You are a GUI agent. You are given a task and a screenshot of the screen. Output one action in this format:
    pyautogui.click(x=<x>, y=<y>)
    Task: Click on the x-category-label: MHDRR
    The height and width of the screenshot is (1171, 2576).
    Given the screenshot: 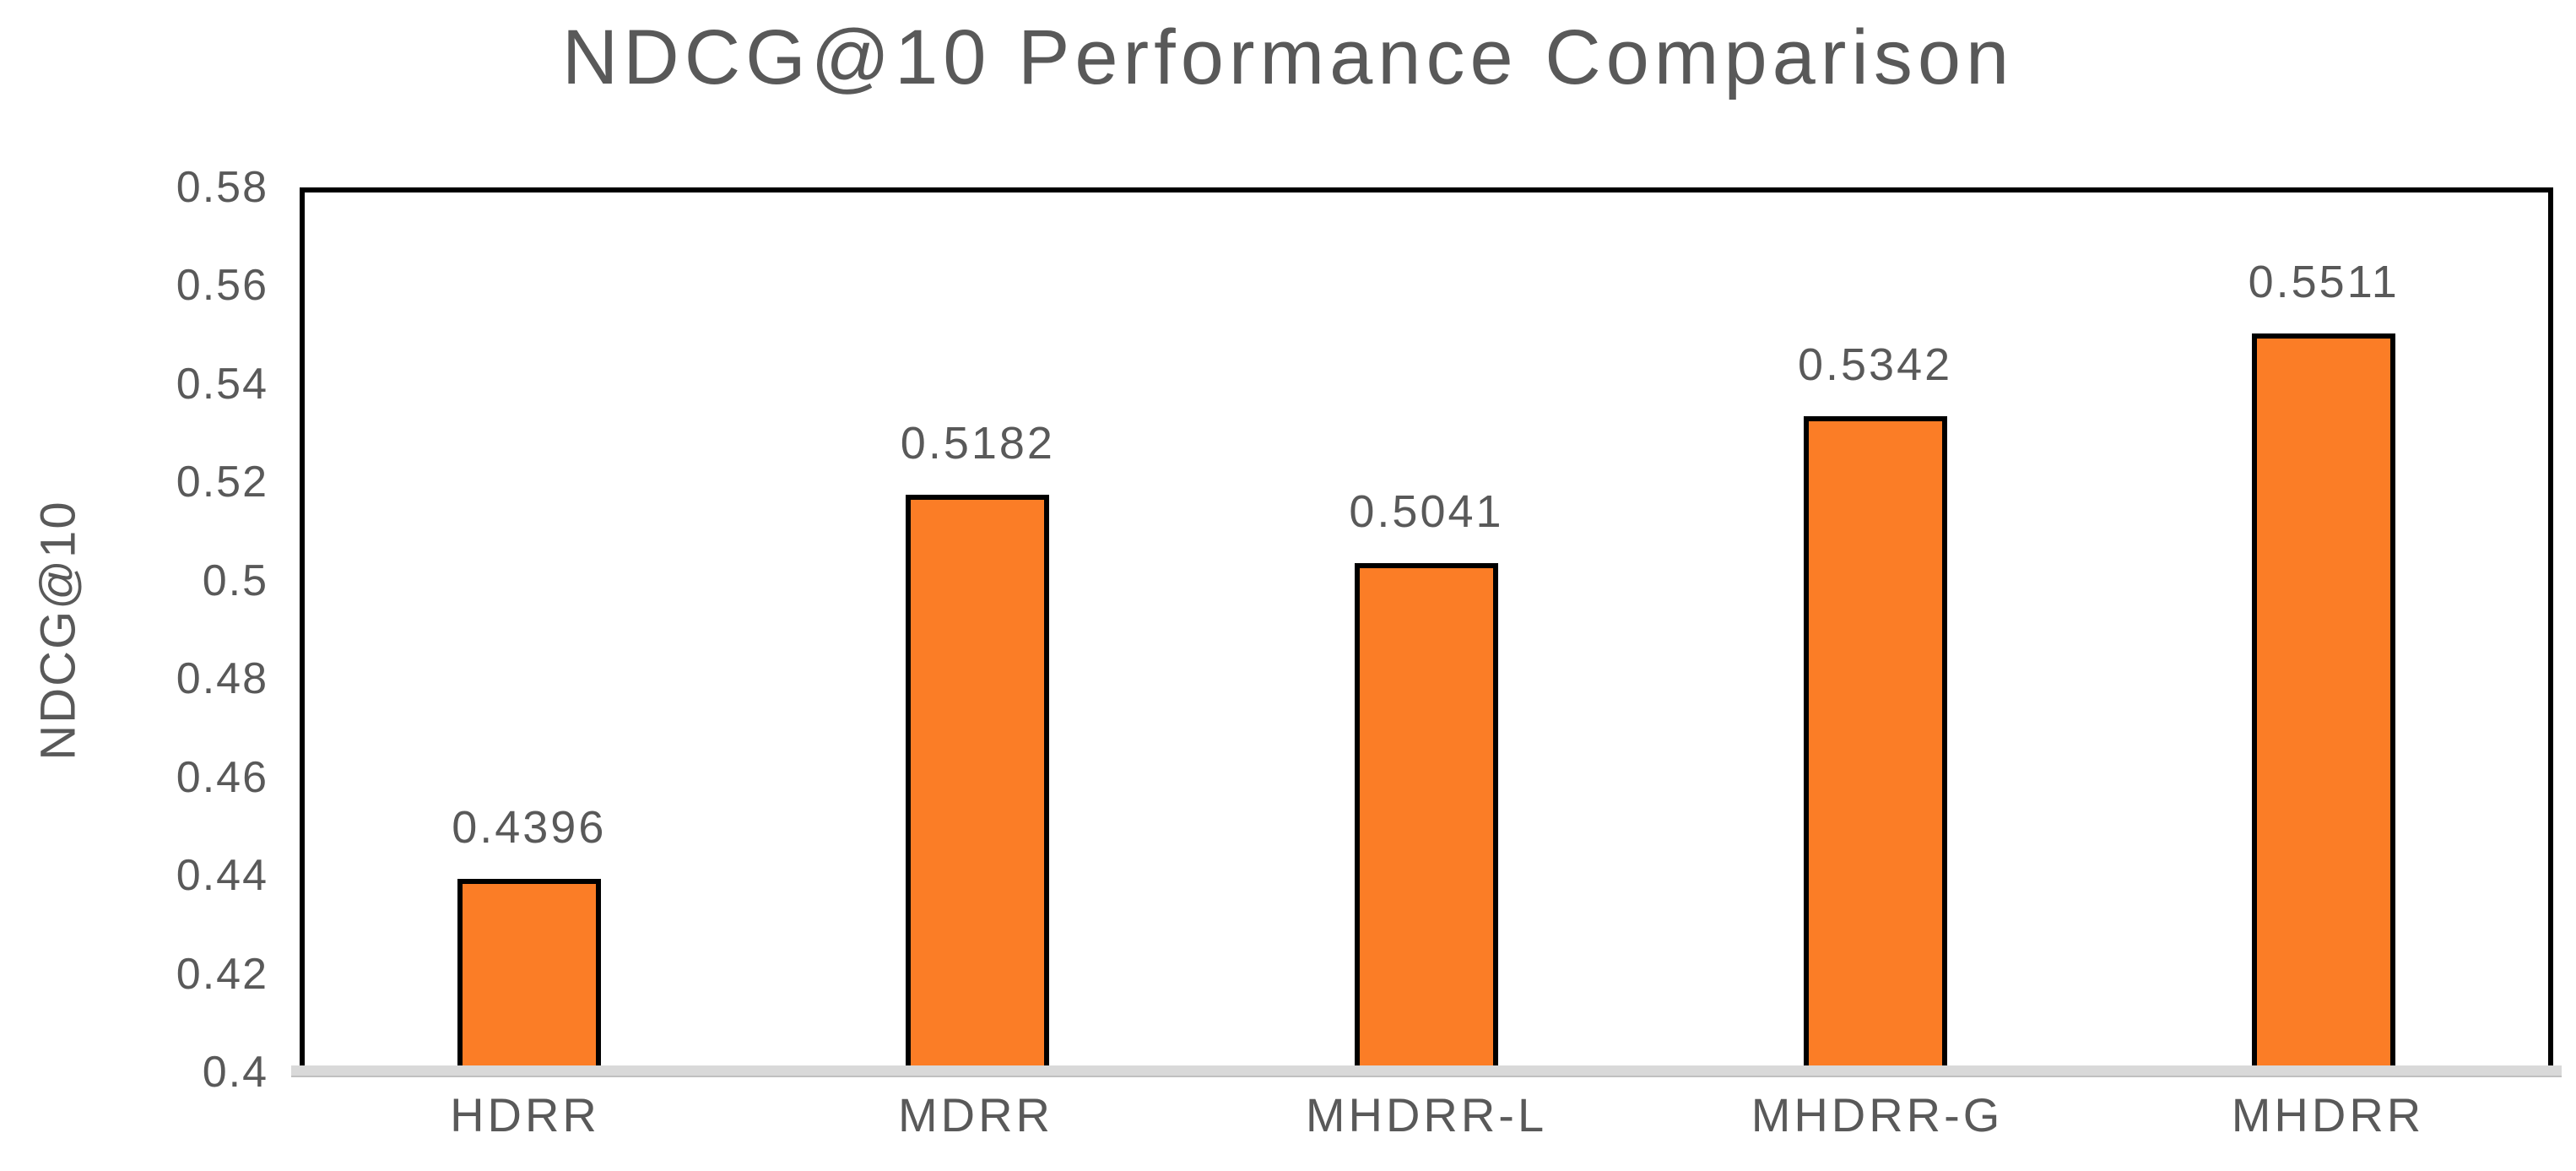 What is the action you would take?
    pyautogui.click(x=2328, y=1114)
    